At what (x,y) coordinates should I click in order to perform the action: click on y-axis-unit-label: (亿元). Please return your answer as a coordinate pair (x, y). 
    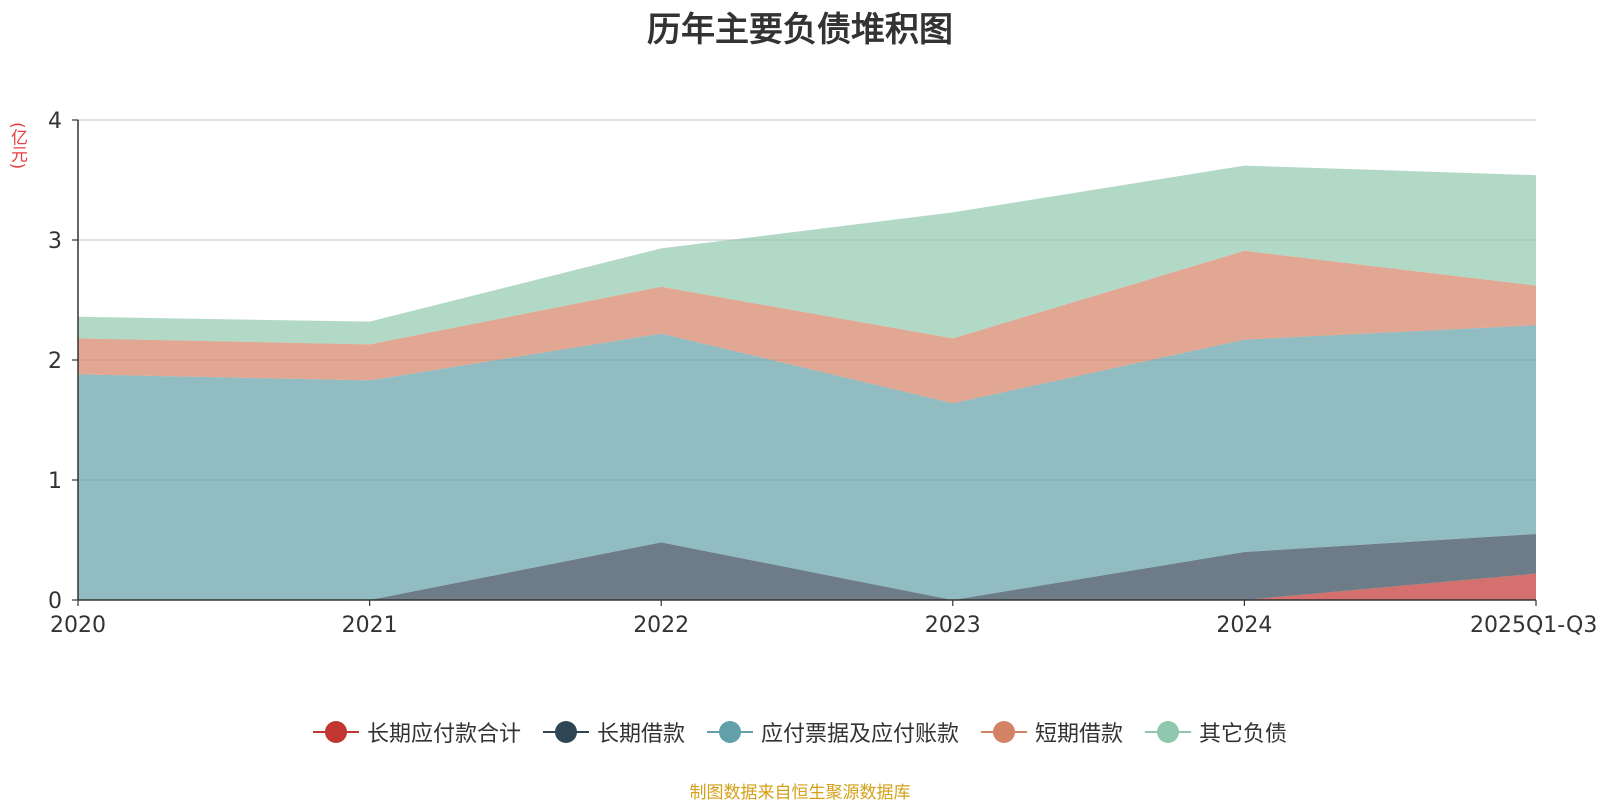
    Looking at the image, I should click on (17, 146).